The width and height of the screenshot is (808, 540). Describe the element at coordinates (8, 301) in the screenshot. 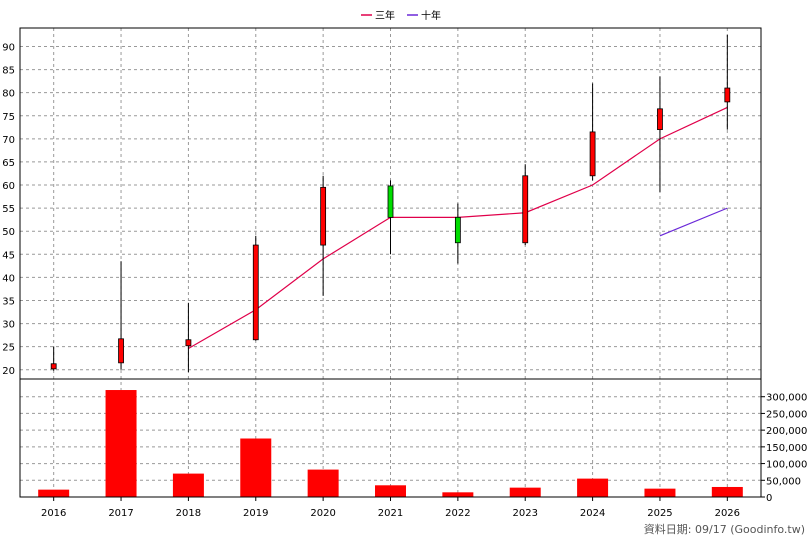

I see `price-tick-label: 35` at that location.